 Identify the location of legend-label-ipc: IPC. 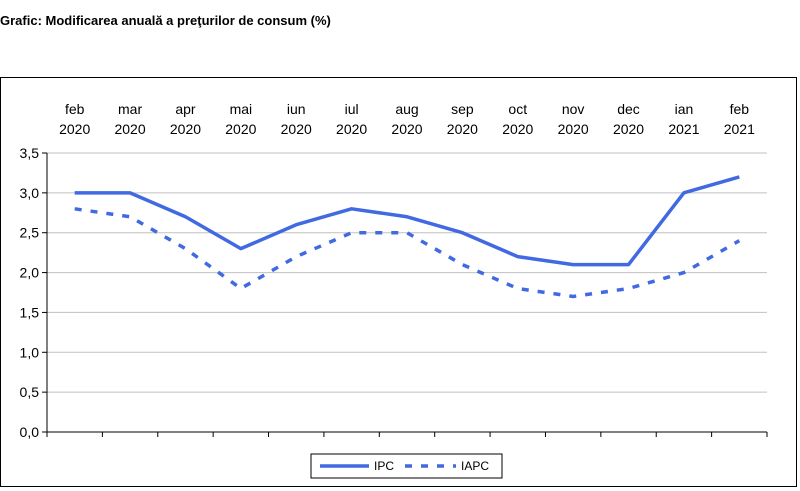
(384, 466).